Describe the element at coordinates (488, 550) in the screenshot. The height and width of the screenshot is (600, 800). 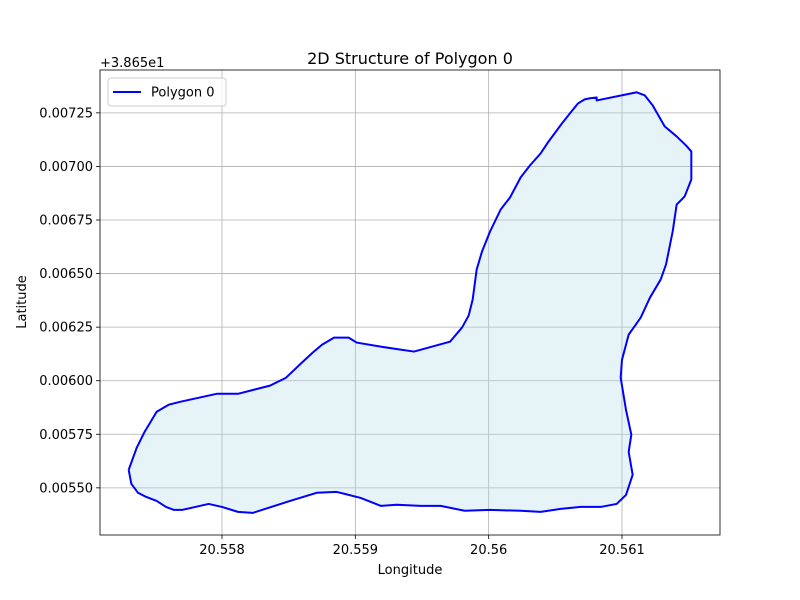
I see `x-tick-label: 20.56` at that location.